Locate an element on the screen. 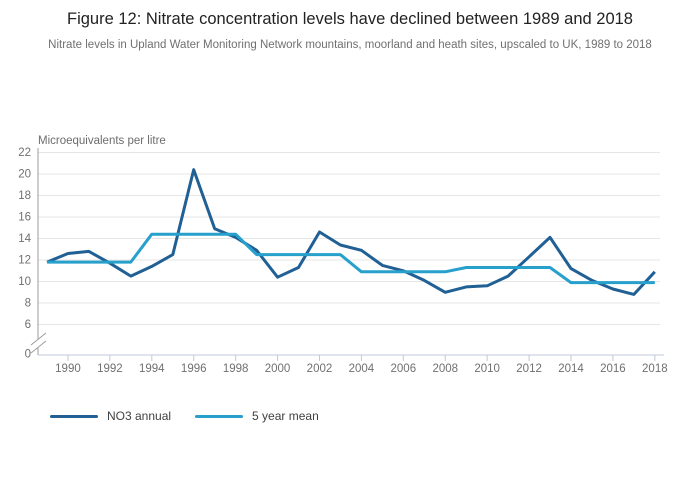  x-tick-label: 1992 is located at coordinates (110, 369).